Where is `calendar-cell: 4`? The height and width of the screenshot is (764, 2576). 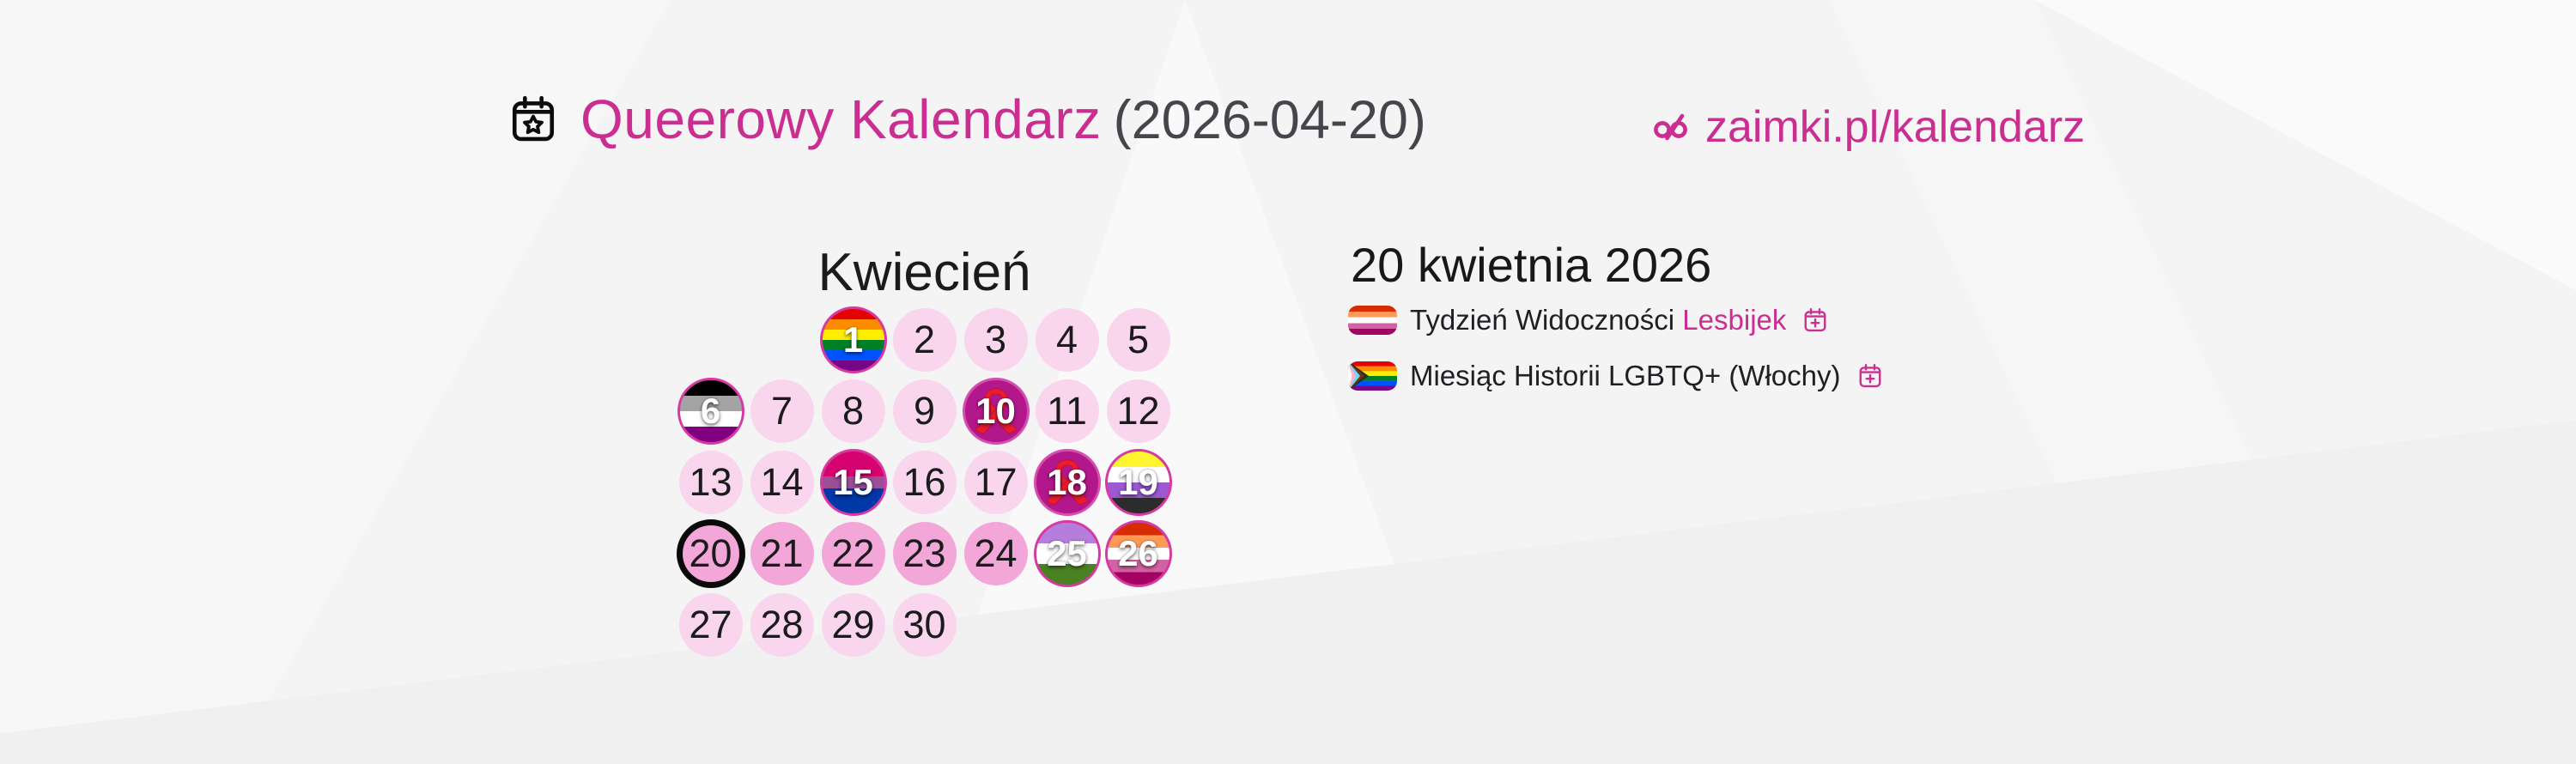 calendar-cell: 4 is located at coordinates (1067, 340).